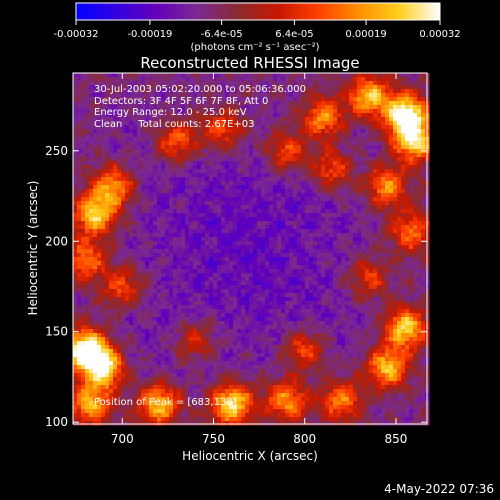 The width and height of the screenshot is (500, 500). What do you see at coordinates (258, 11) in the screenshot?
I see `colorbar` at bounding box center [258, 11].